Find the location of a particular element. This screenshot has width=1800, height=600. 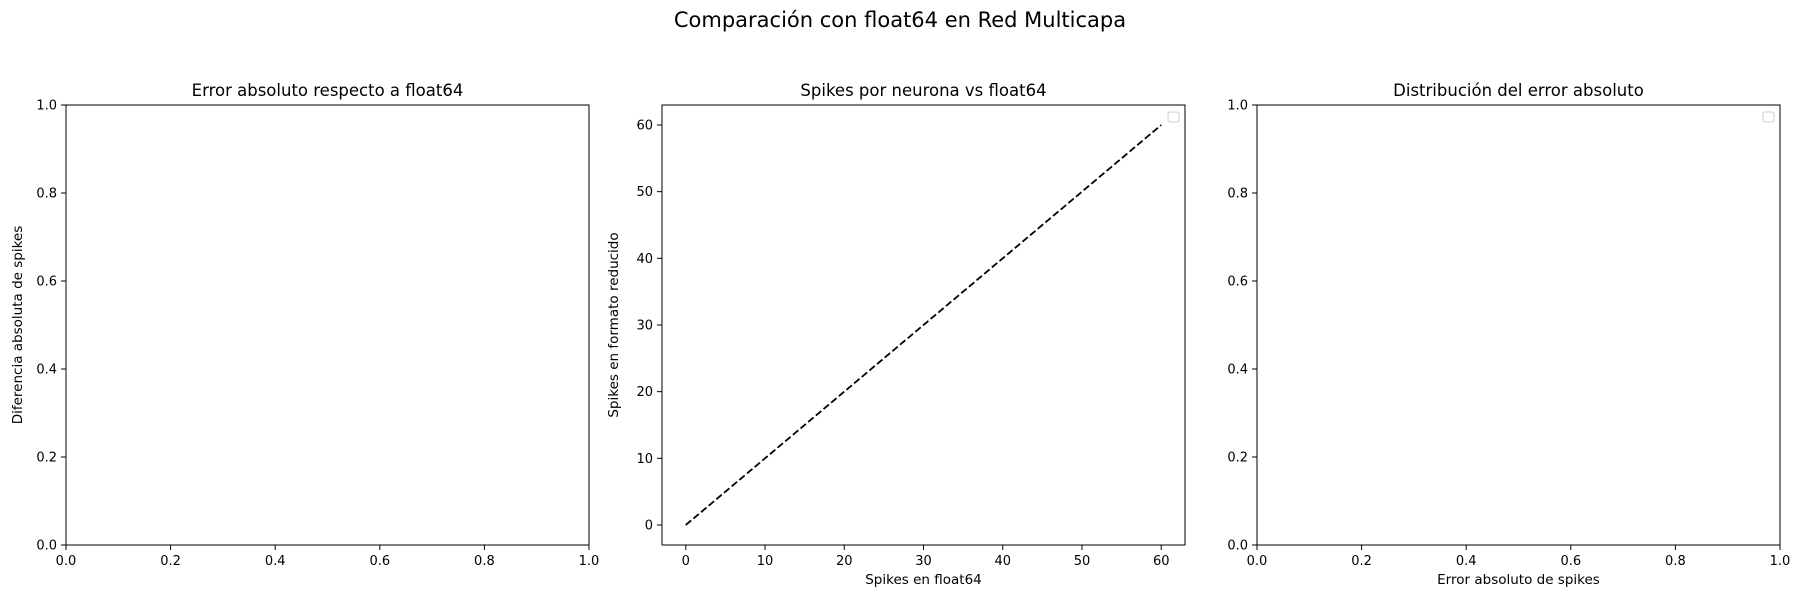

y-tick-label: 0 is located at coordinates (649, 526).